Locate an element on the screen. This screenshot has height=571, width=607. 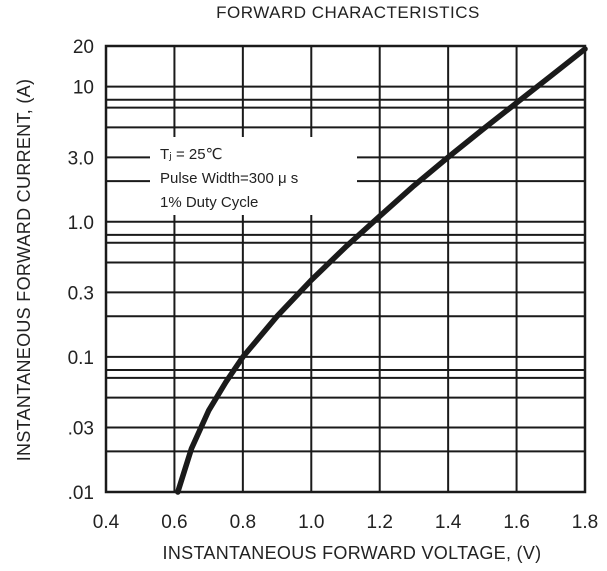
x-tick-label-5: 1.4 is located at coordinates (448, 522).